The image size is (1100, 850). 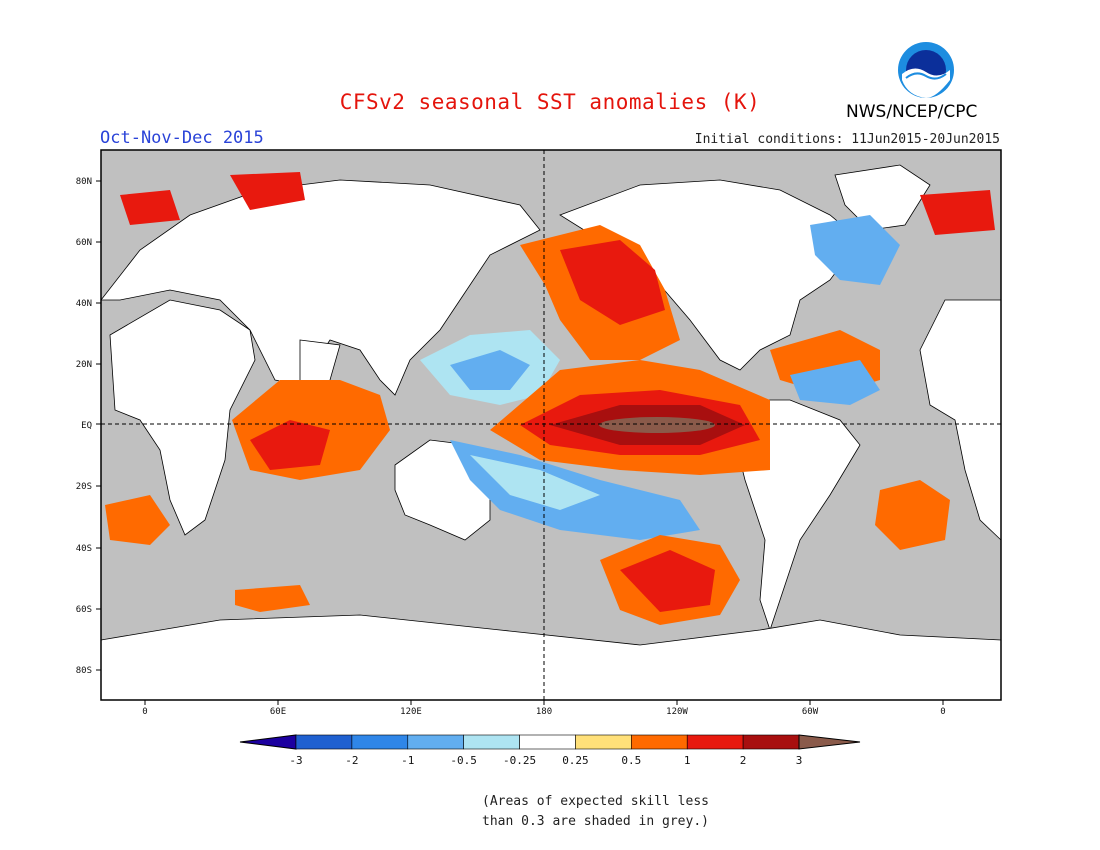 I want to click on lon-label: 60W, so click(x=810, y=712).